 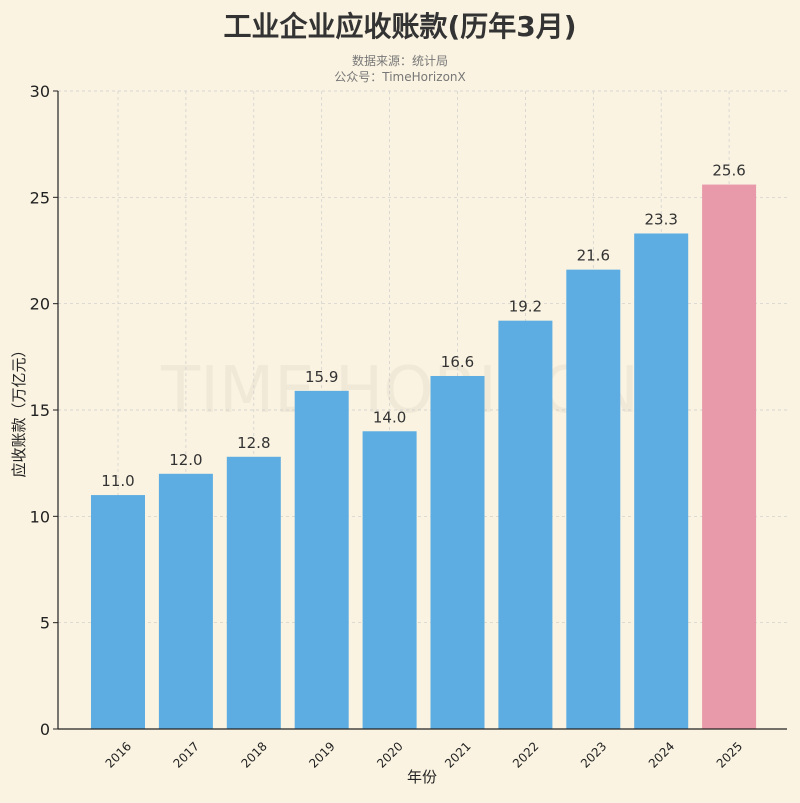 What do you see at coordinates (457, 754) in the screenshot?
I see `x-tick-label: 2021` at bounding box center [457, 754].